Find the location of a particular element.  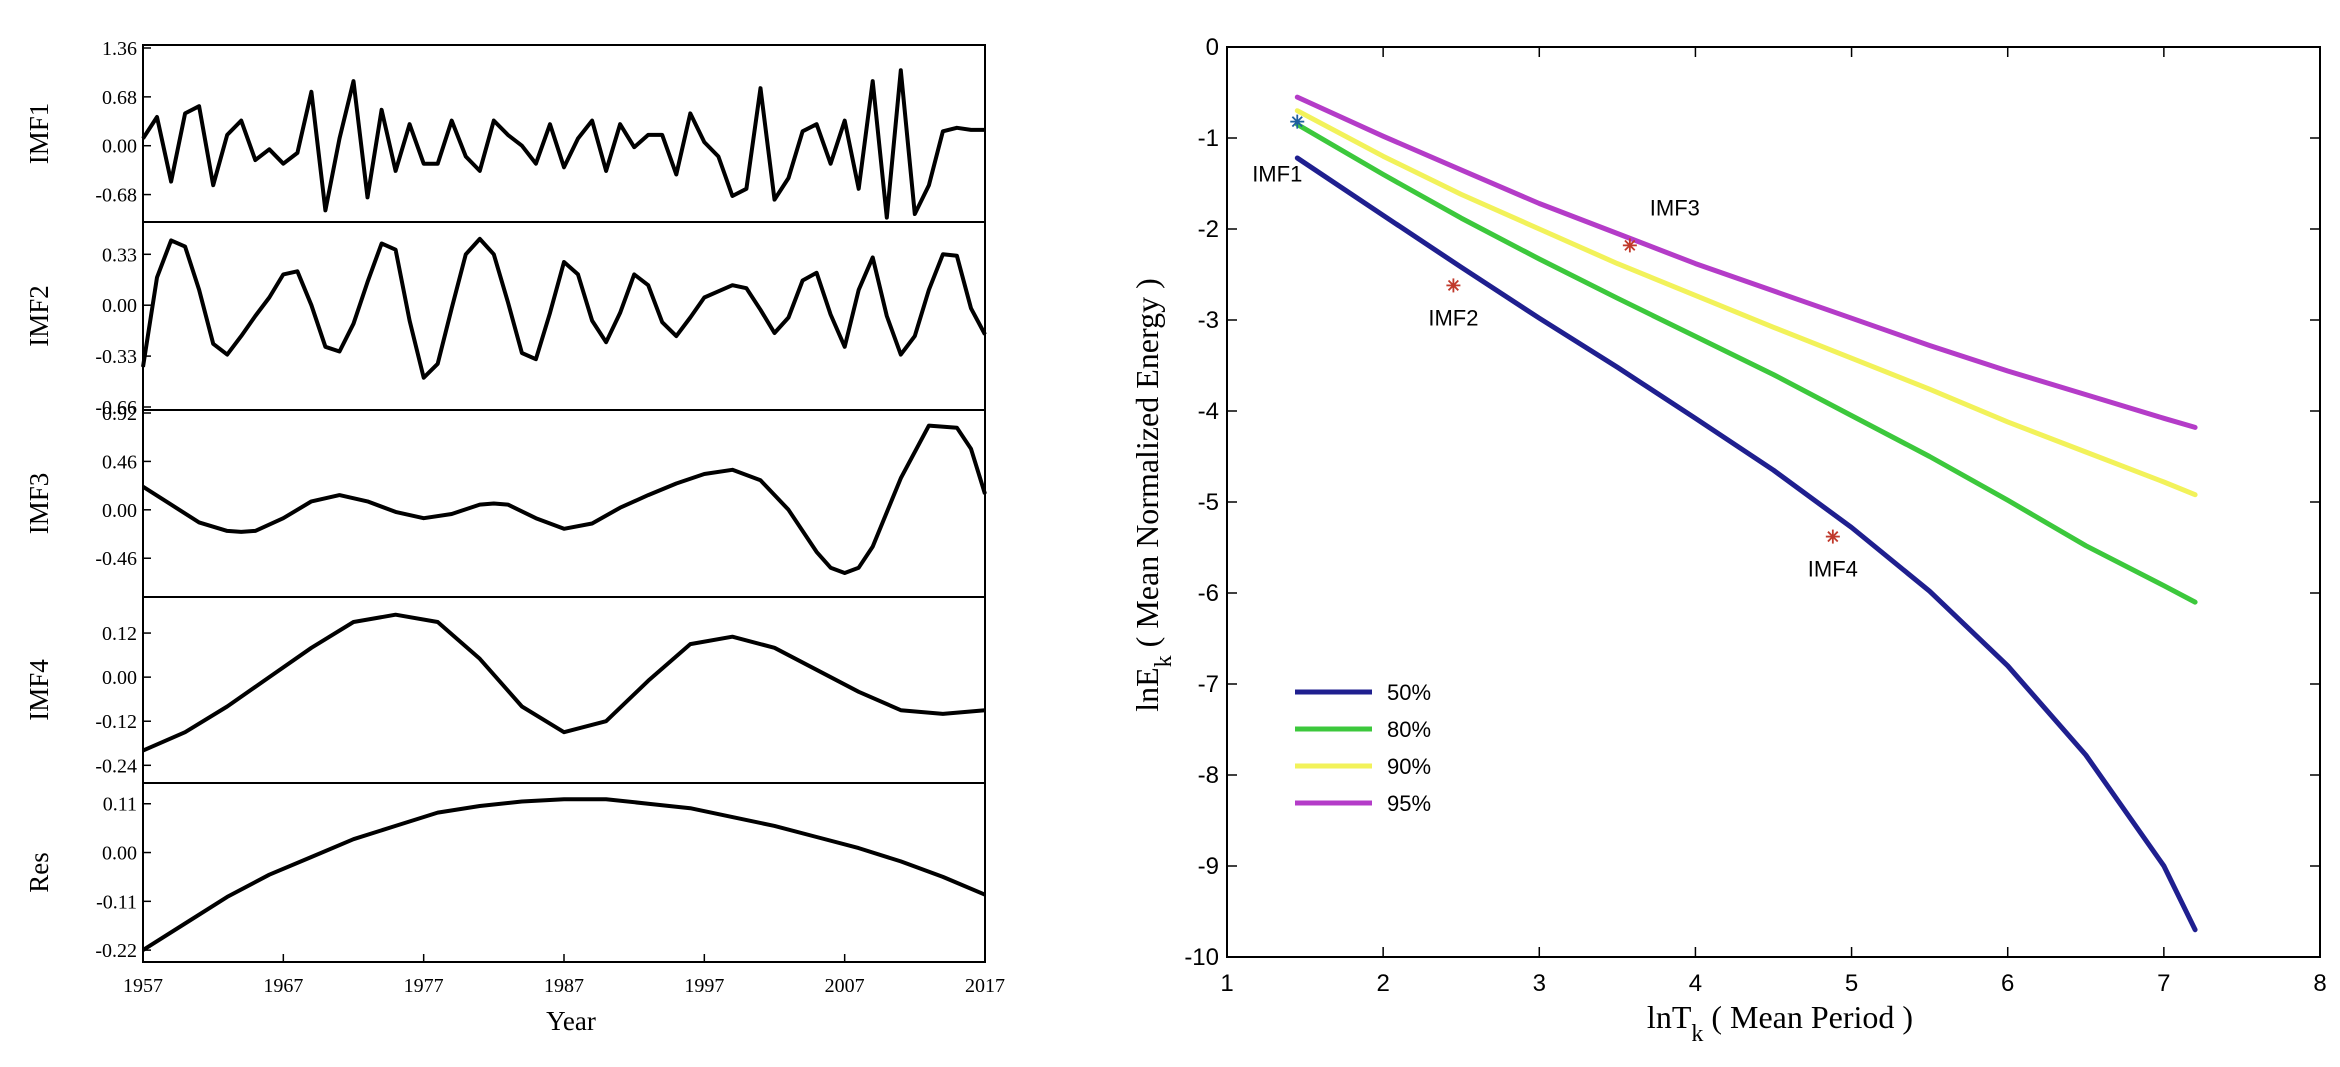

imf-point-imf2: IMF2 is located at coordinates (1453, 304).